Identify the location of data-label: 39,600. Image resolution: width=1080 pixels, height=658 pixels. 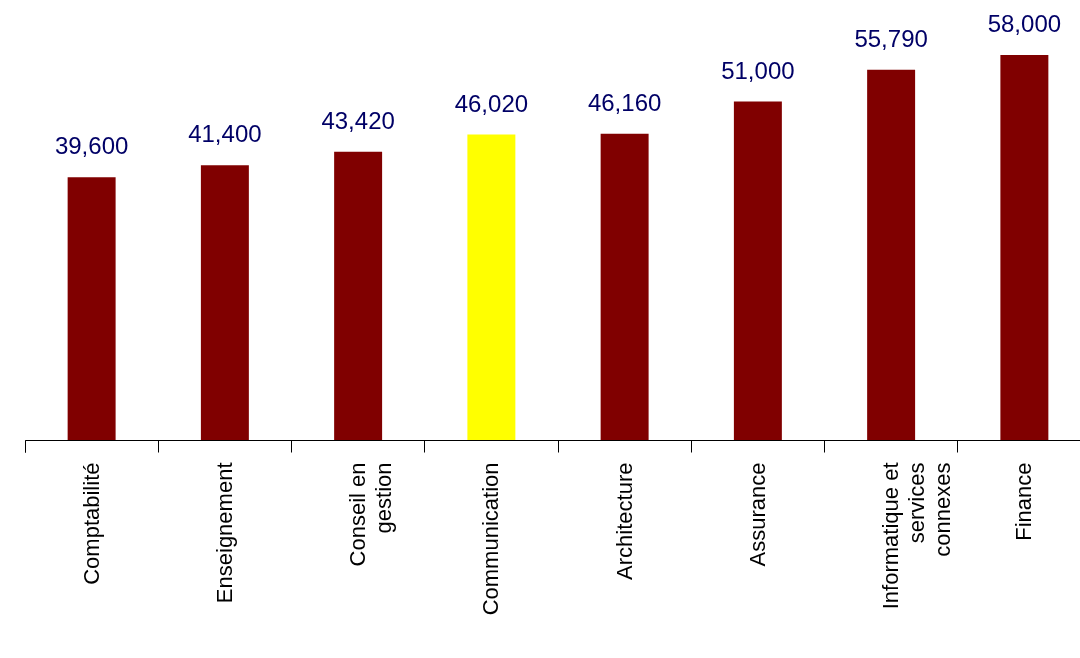
(91, 146).